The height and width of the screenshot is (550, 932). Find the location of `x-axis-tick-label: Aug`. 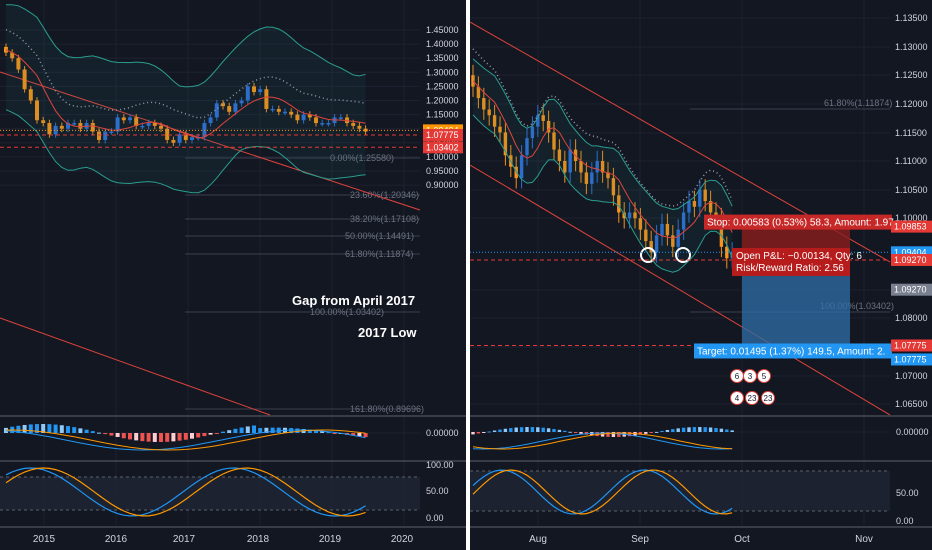

x-axis-tick-label: Aug is located at coordinates (538, 539).